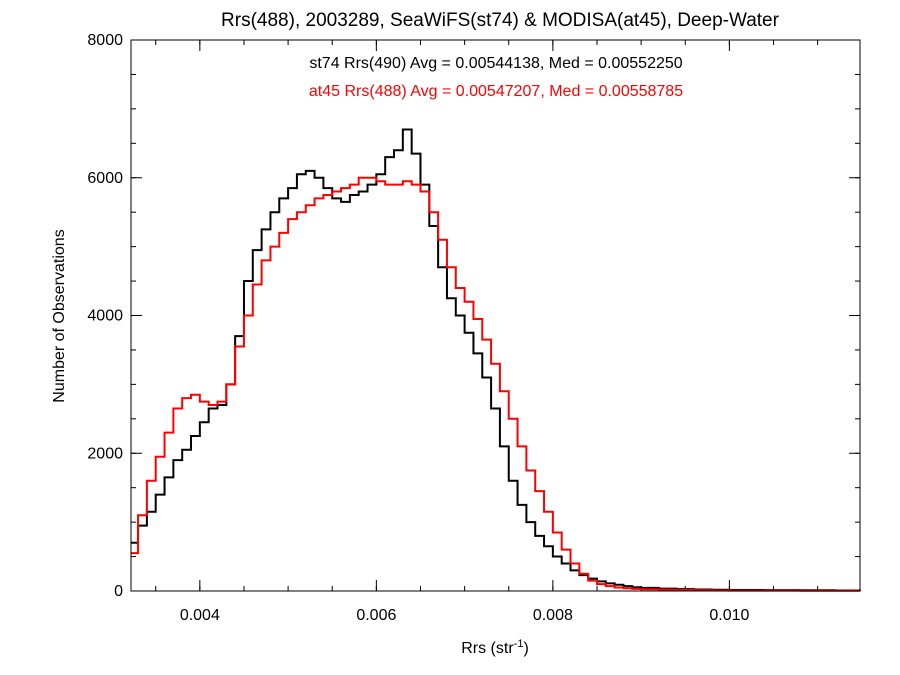 Image resolution: width=900 pixels, height=675 pixels. I want to click on x-axis-label: Rrs (str-1), so click(495, 647).